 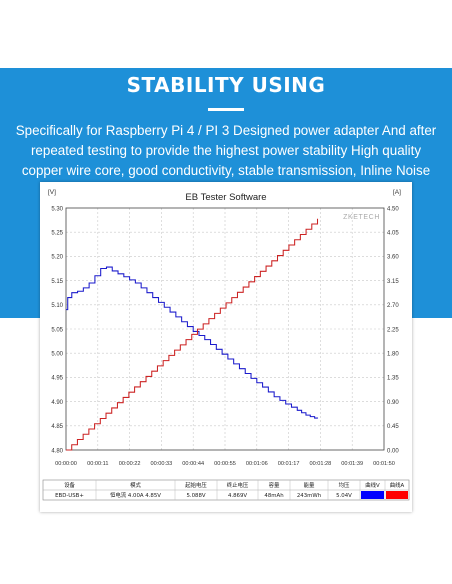 What do you see at coordinates (135, 485) in the screenshot?
I see `table-header-cell: 模式` at bounding box center [135, 485].